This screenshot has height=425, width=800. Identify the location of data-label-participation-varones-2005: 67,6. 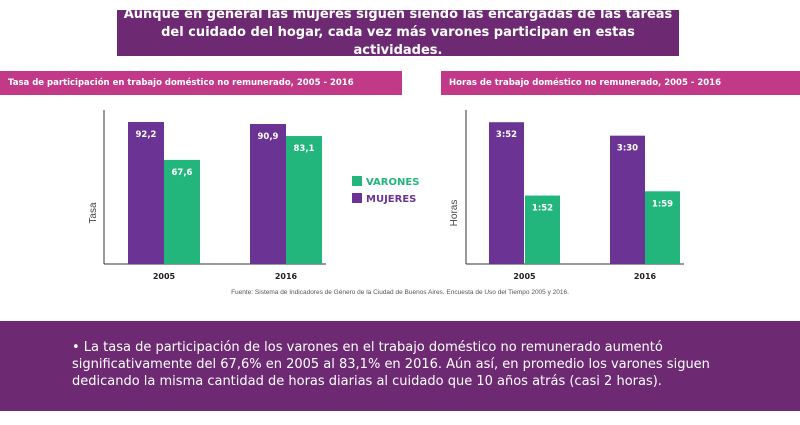
(182, 173).